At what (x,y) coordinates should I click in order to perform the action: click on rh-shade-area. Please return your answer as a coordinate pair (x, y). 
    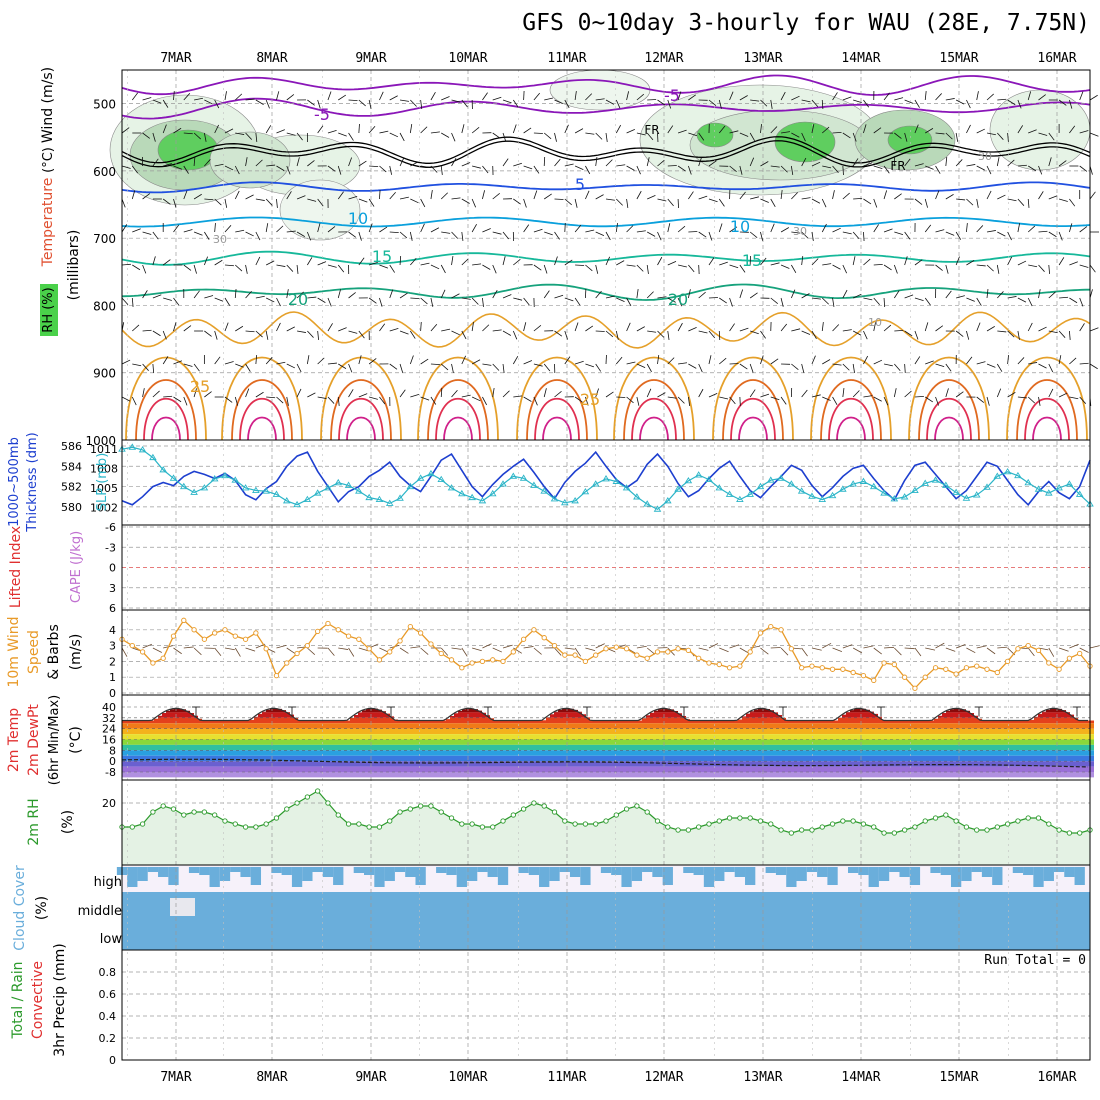
    Looking at the image, I should click on (715, 135).